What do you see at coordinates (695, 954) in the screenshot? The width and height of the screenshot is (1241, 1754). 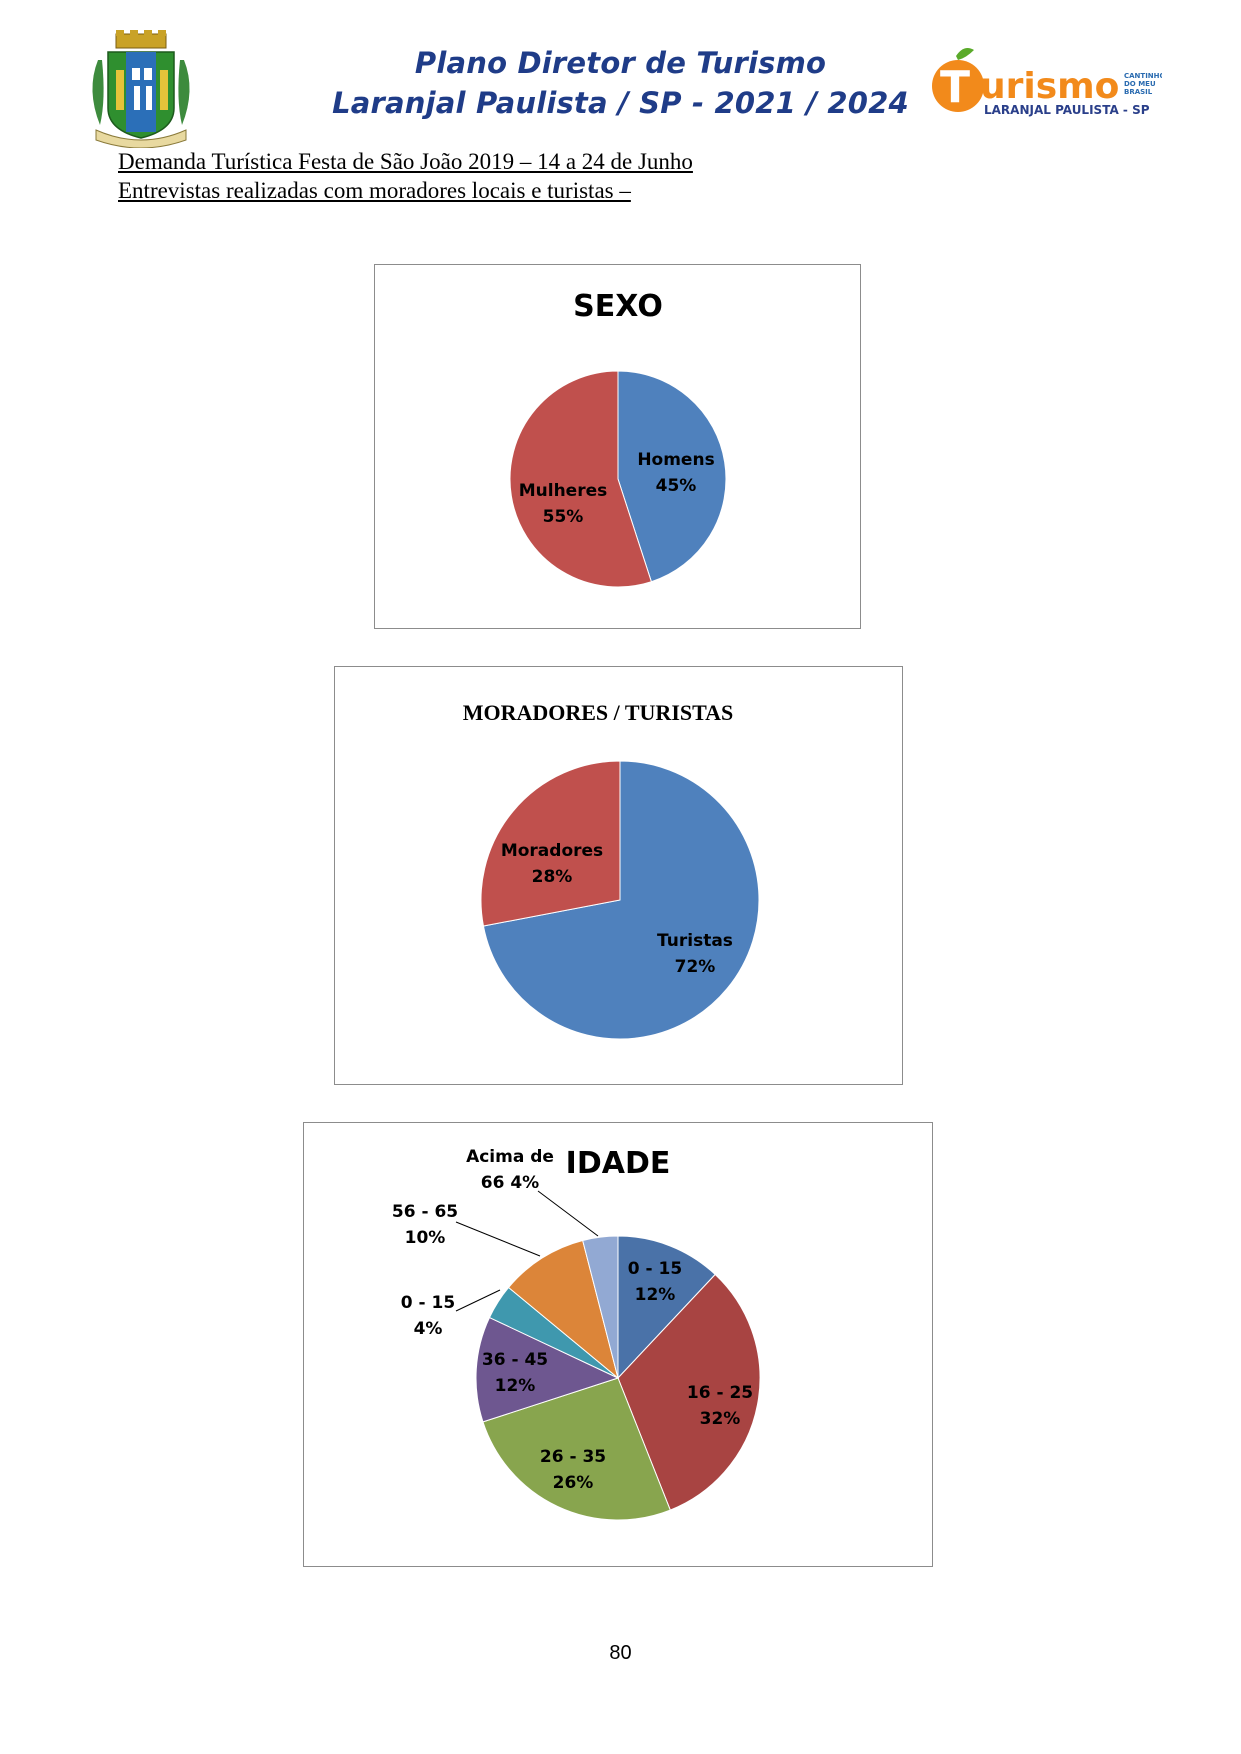 I see `data-label-moradores-turistas-turistas-0: Turistas 72%` at bounding box center [695, 954].